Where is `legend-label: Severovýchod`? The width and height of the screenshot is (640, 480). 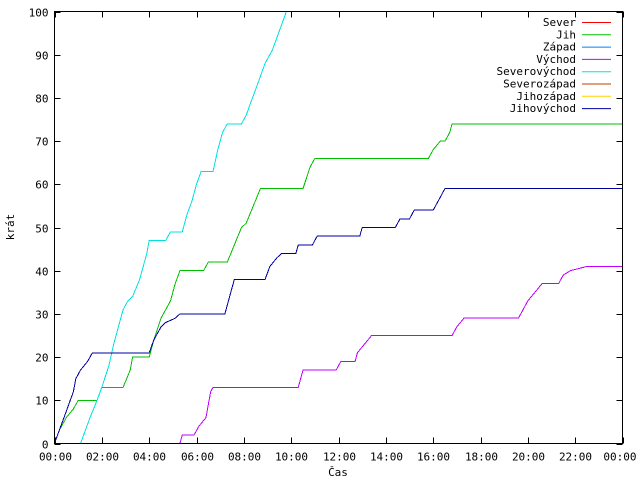 legend-label: Severovýchod is located at coordinates (536, 71).